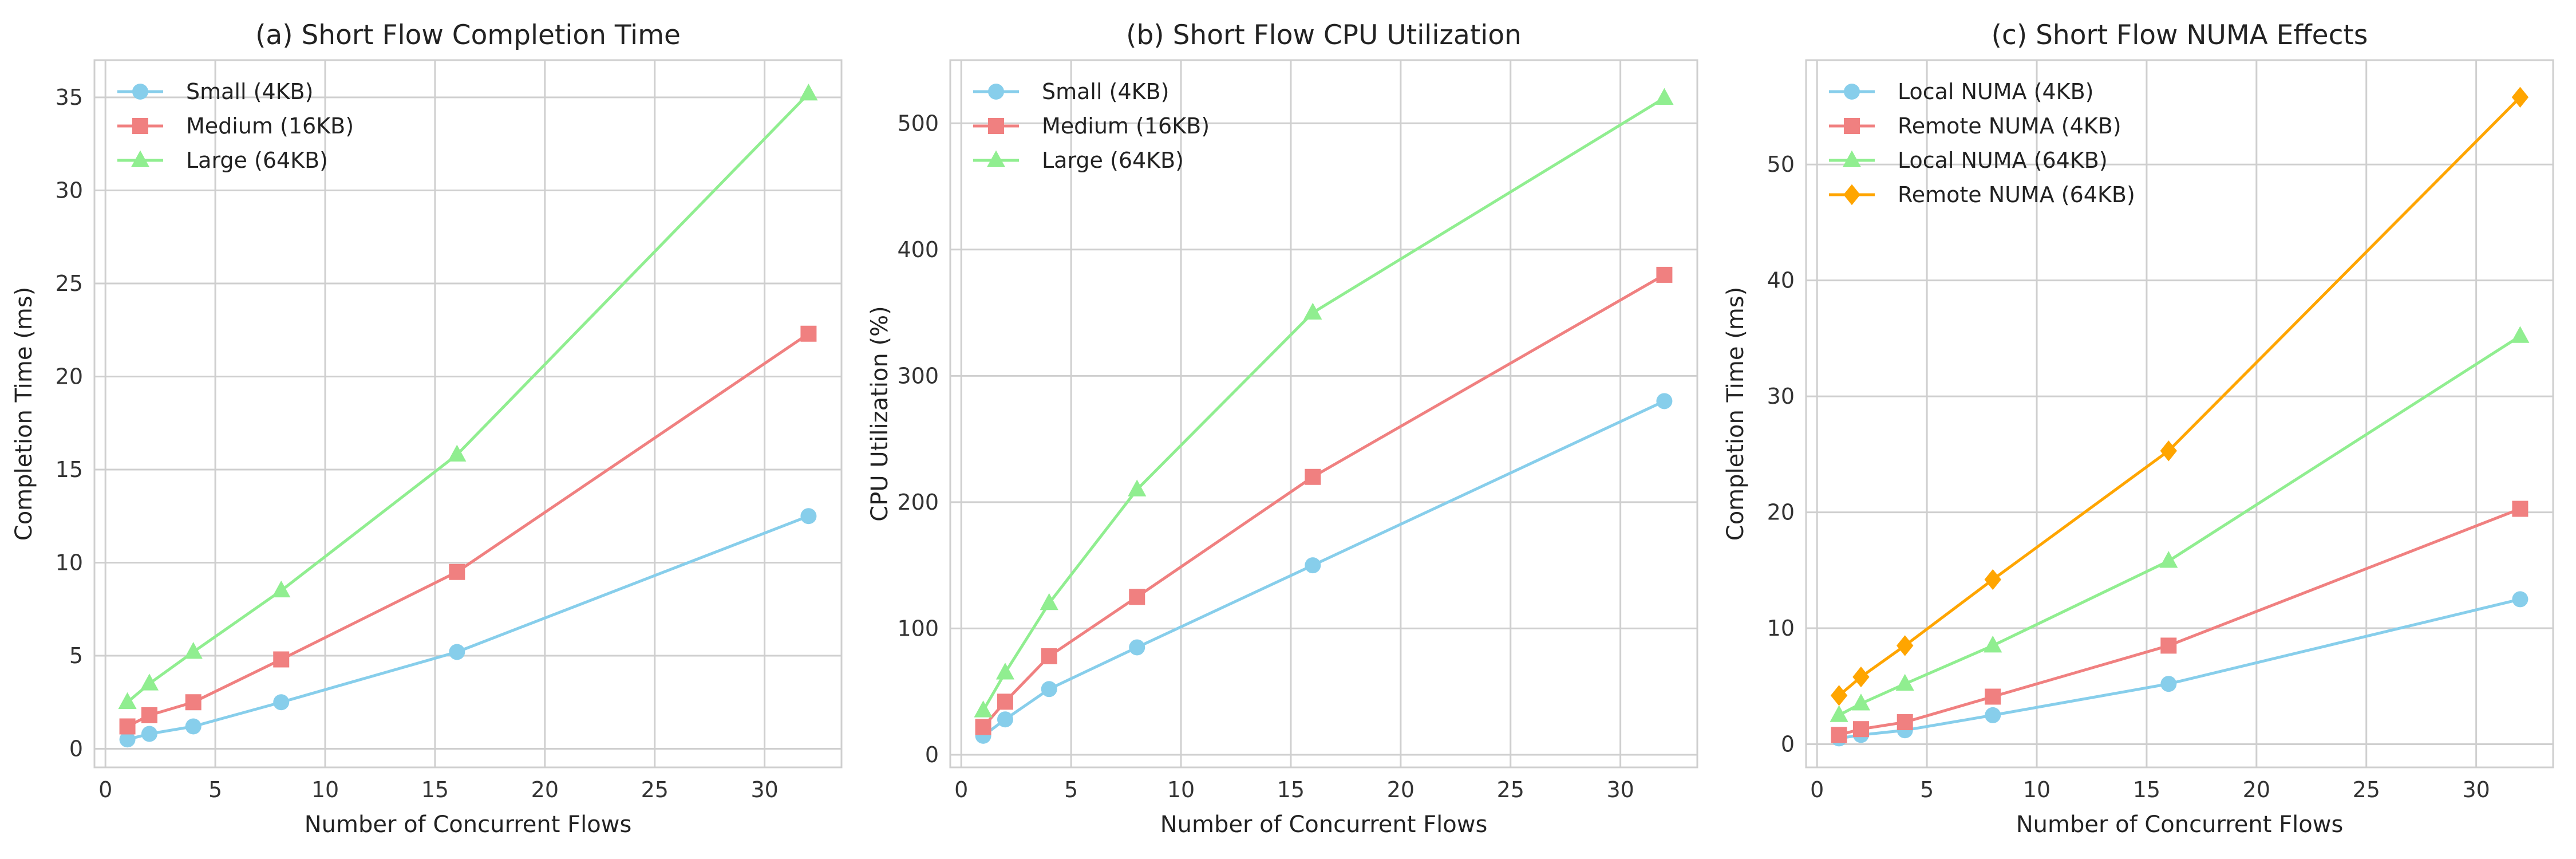 This screenshot has height=859, width=2576. What do you see at coordinates (270, 126) in the screenshot?
I see `legend-label: Medium (16KB)` at bounding box center [270, 126].